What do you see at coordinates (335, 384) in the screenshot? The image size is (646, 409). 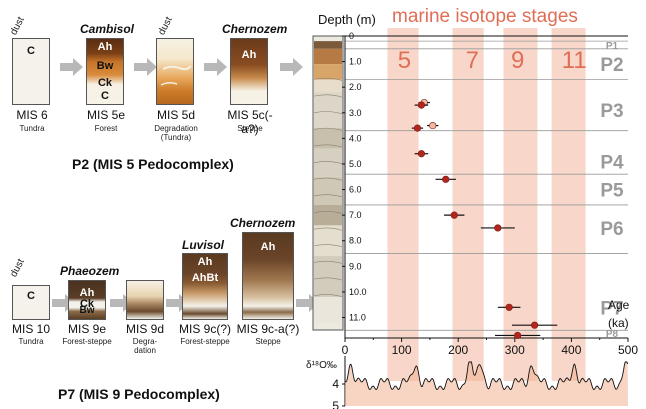 I see `isotope-tick-label: 4` at bounding box center [335, 384].